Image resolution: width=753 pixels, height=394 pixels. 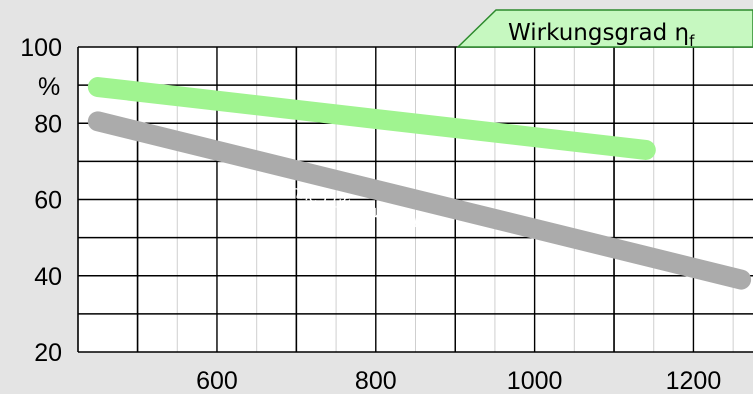 What do you see at coordinates (598, 33) in the screenshot?
I see `chart-title-text: Wirkungsgrad η` at bounding box center [598, 33].